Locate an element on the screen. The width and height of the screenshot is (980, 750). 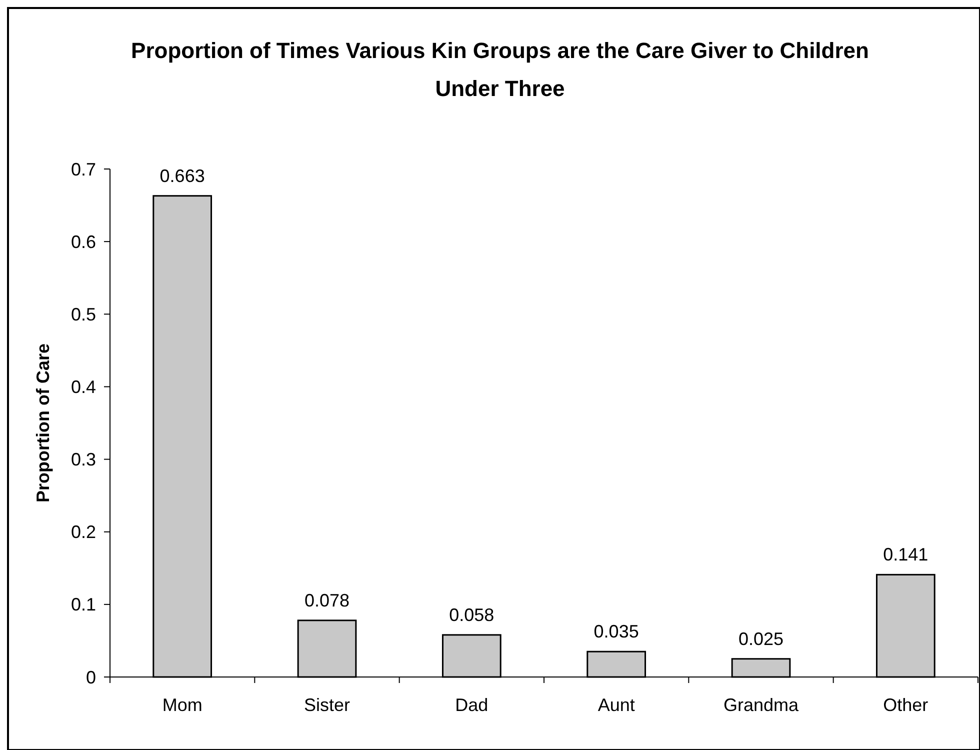
chart-title: Proportion of Times Various Kin Groups are the Care Giver to Children Under Three is located at coordinates (500, 69).